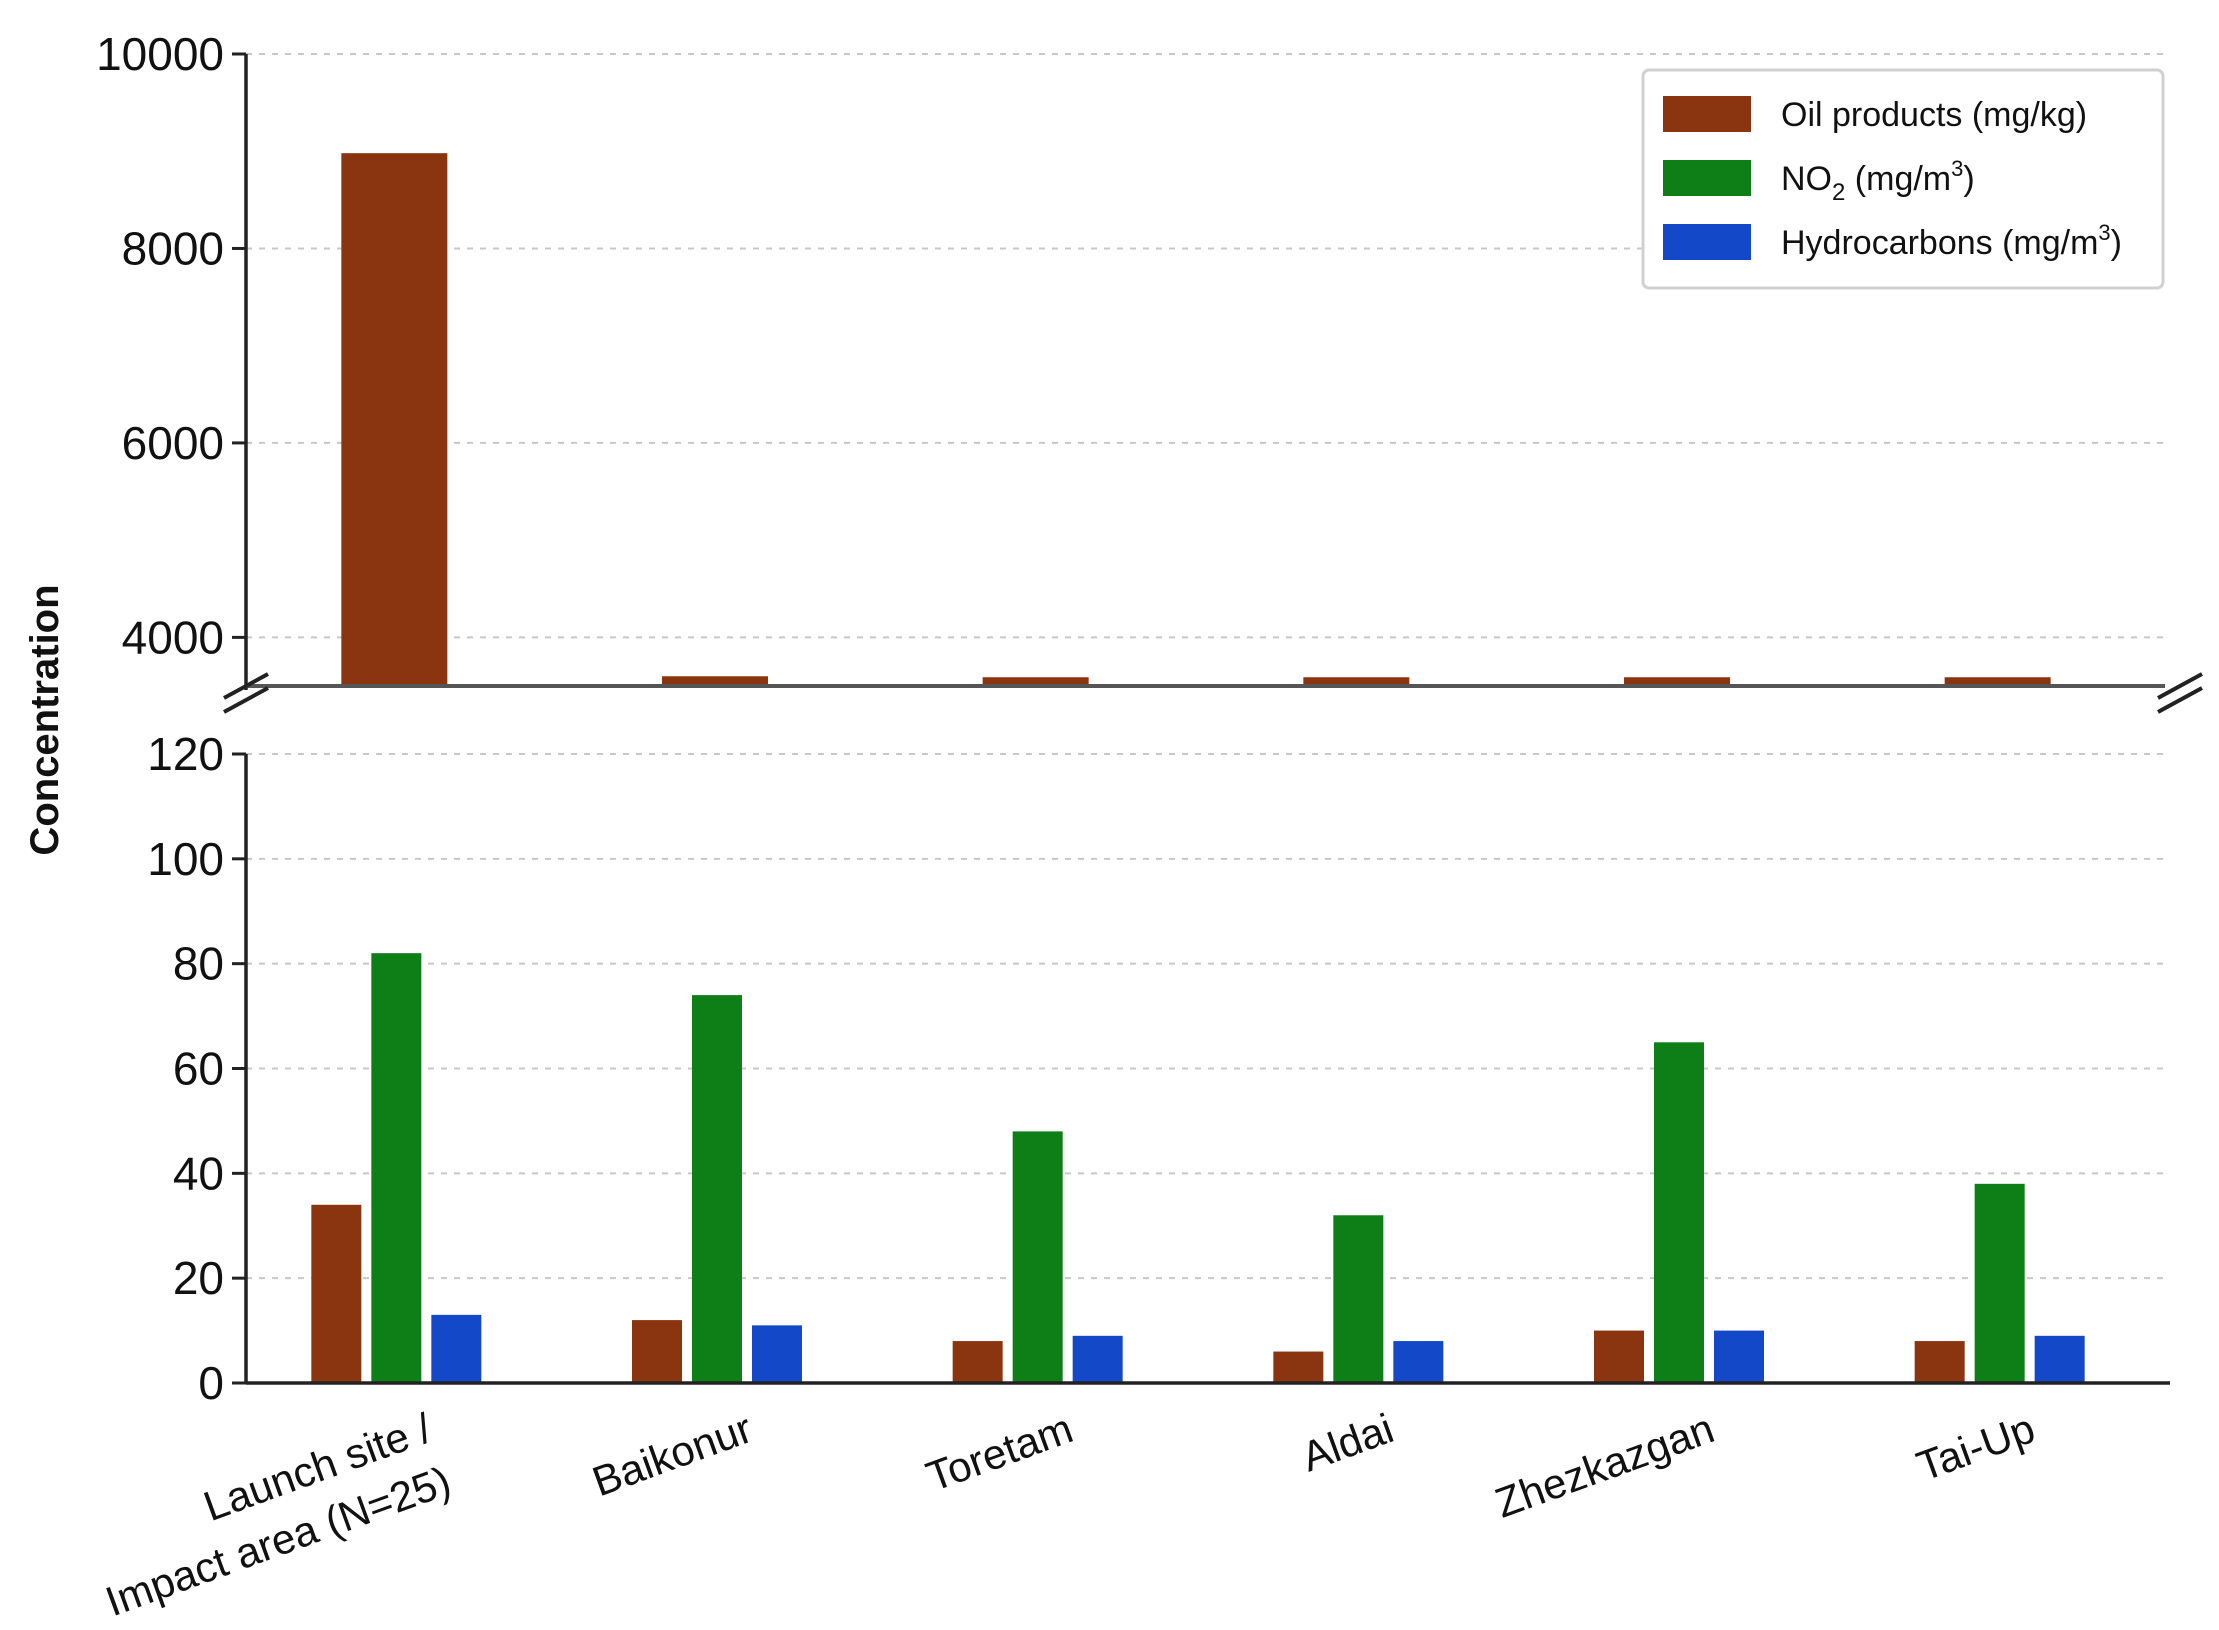 This screenshot has height=1630, width=2219. What do you see at coordinates (185, 859) in the screenshot?
I see `y-tick-label: 100` at bounding box center [185, 859].